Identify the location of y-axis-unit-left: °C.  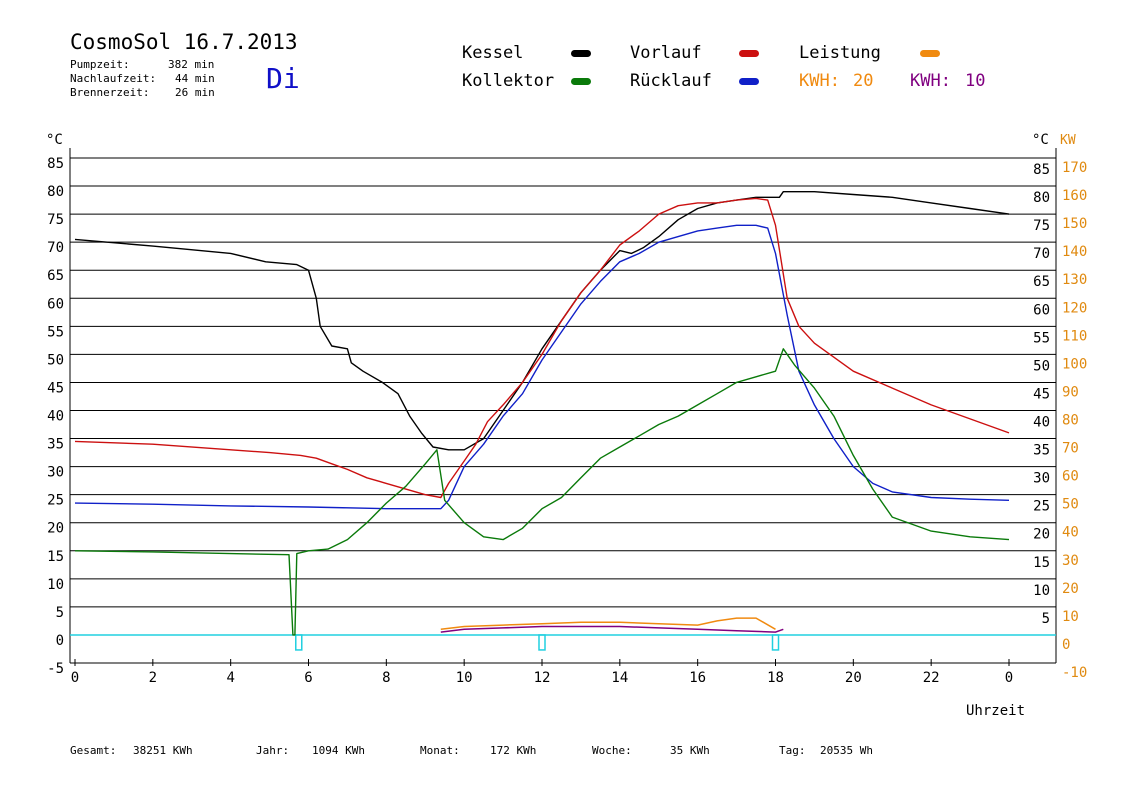
(54, 140).